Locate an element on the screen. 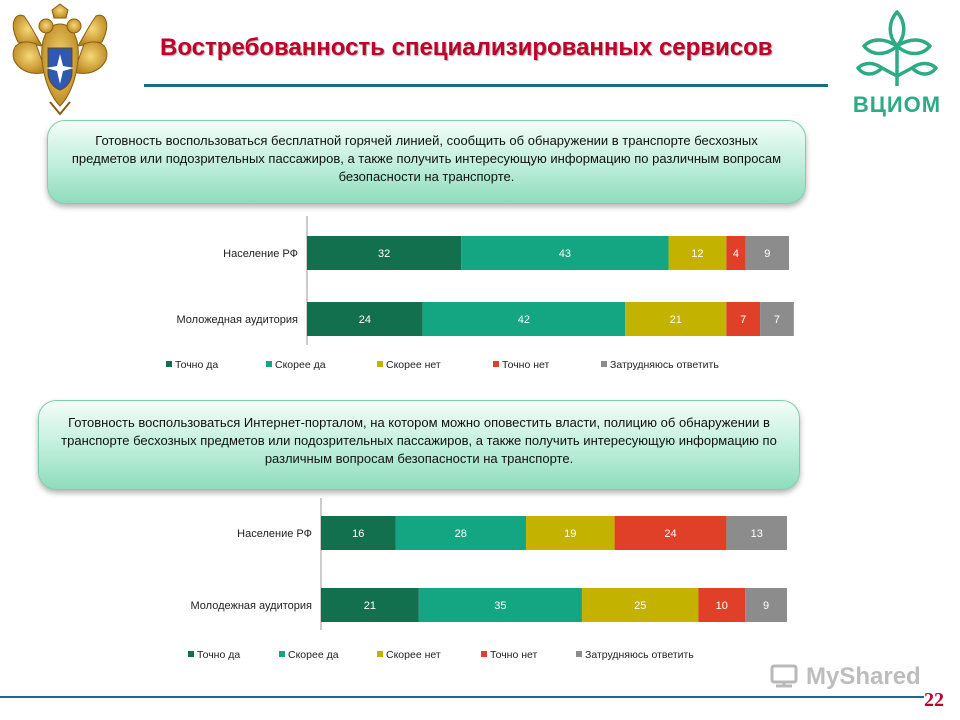  chart2-legend-label: Скорее да is located at coordinates (313, 655).